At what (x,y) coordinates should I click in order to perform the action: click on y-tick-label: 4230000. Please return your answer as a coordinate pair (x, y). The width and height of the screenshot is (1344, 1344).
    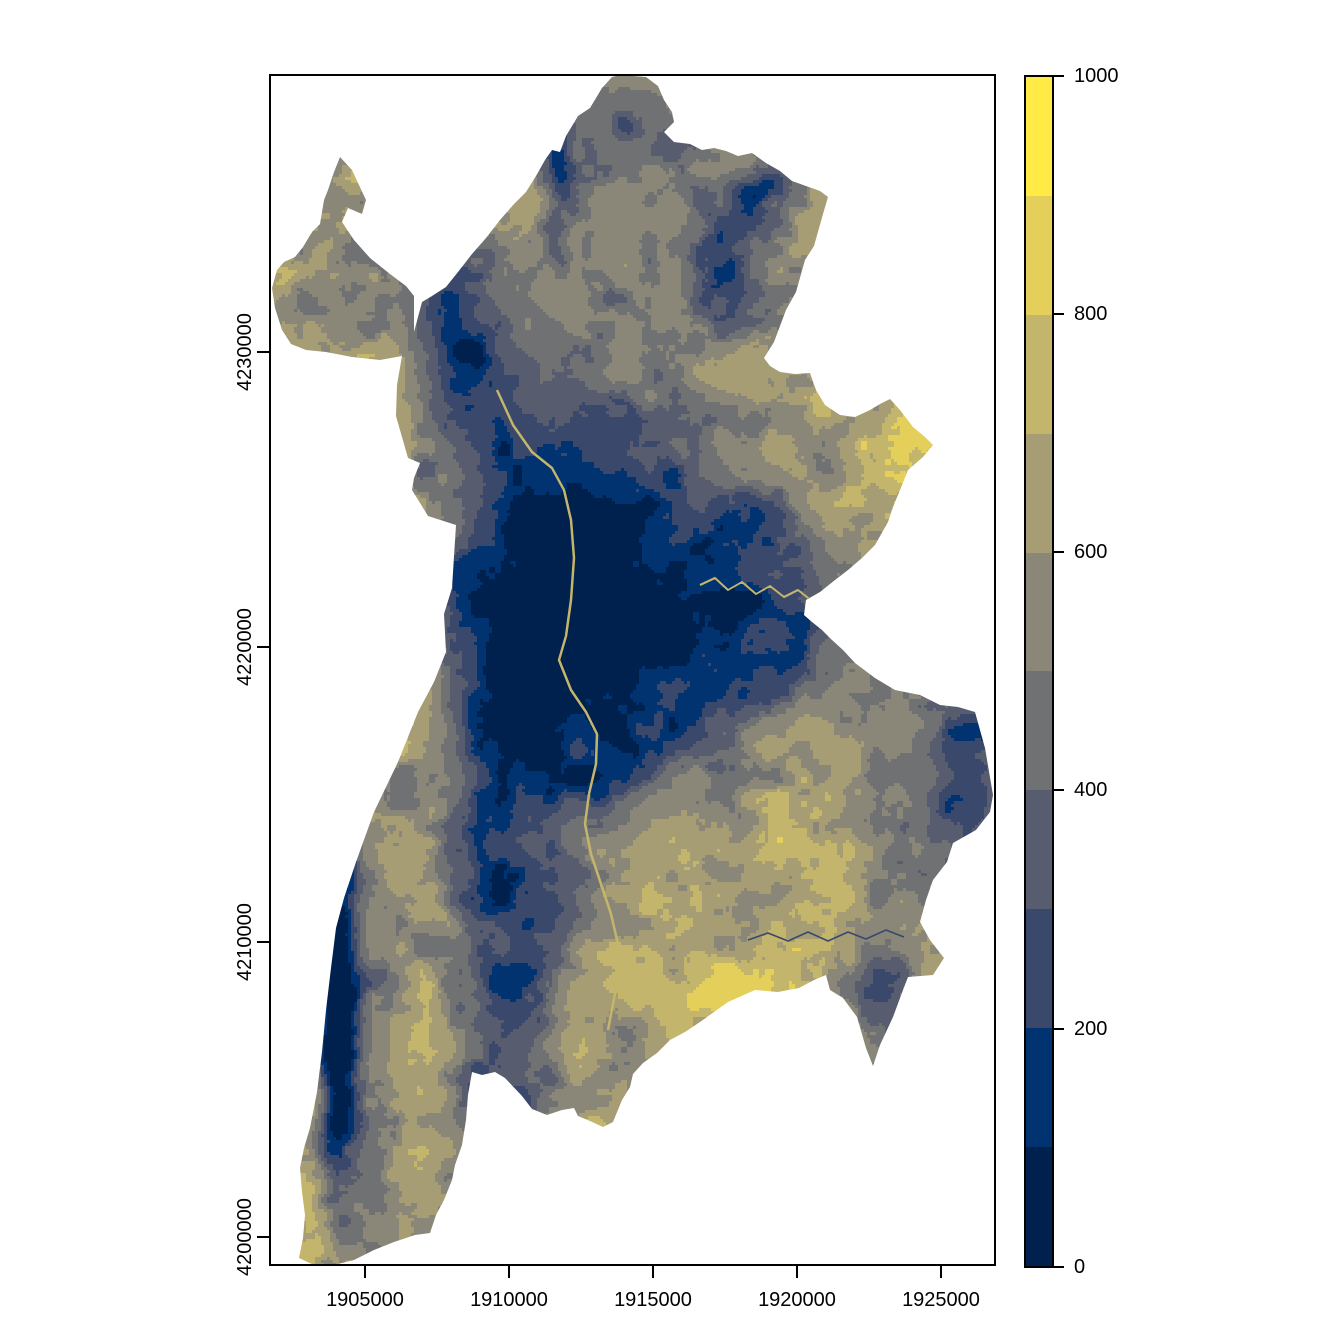
    Looking at the image, I should click on (245, 352).